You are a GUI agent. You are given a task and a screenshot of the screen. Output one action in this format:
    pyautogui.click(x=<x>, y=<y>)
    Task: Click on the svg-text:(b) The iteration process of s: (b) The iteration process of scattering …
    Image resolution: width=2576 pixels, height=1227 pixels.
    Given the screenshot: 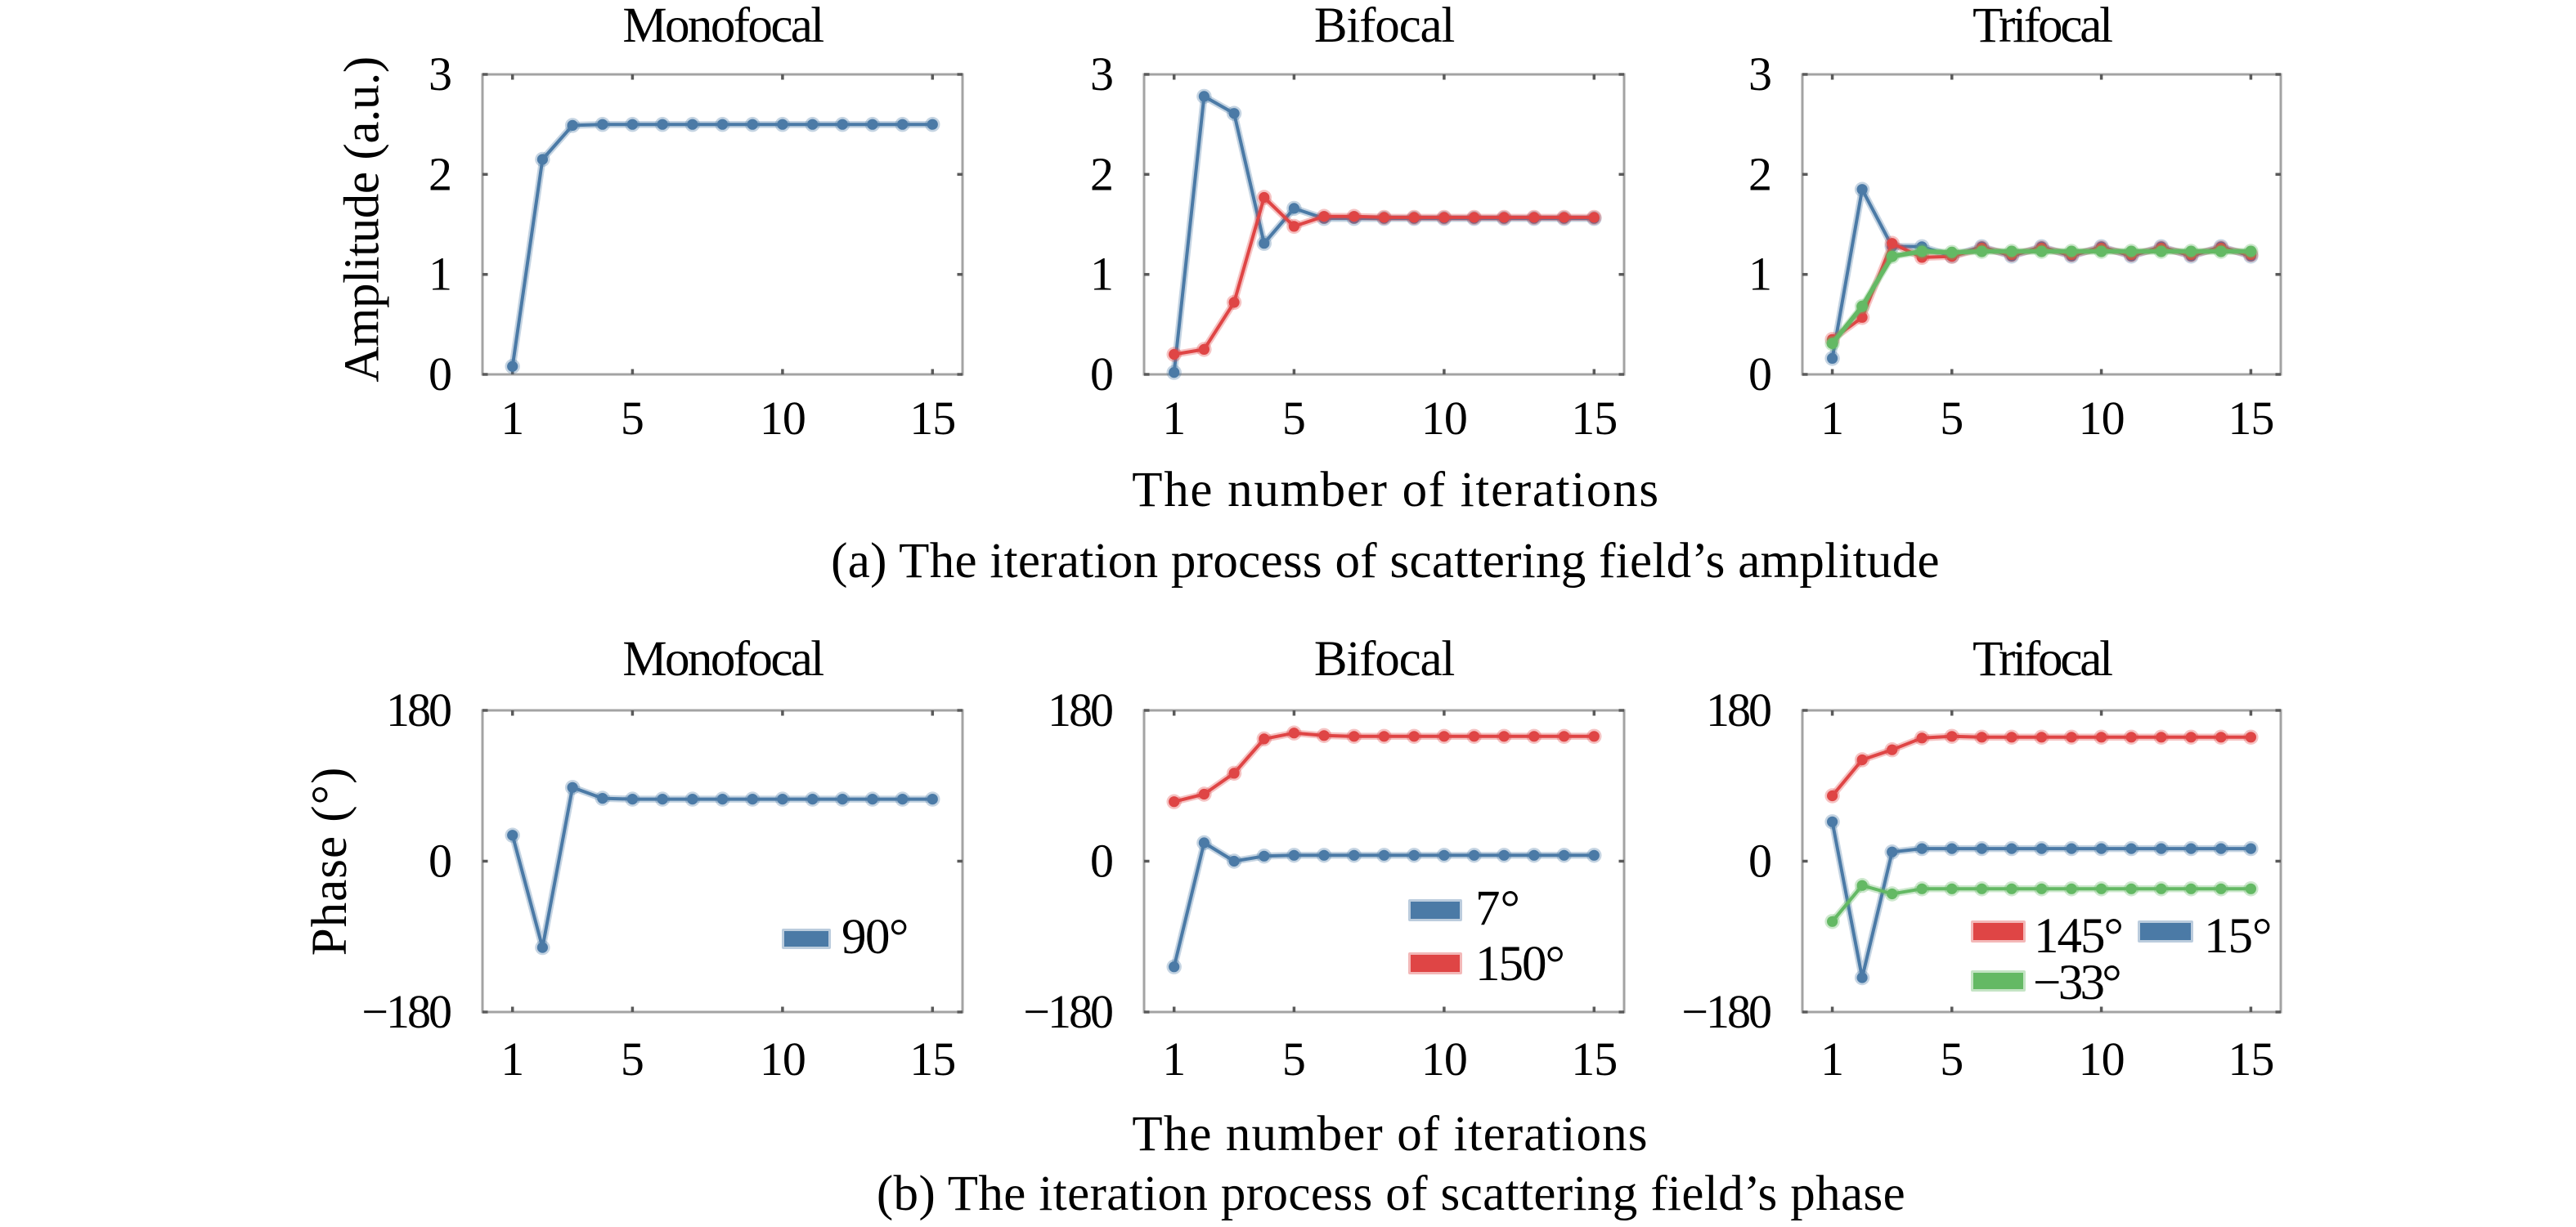 What is the action you would take?
    pyautogui.click(x=1391, y=1194)
    